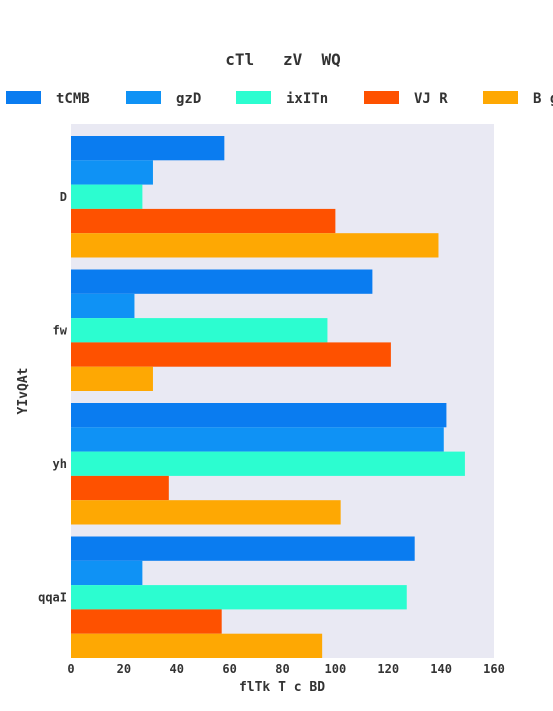 The image size is (553, 711). I want to click on y-tick-label: D, so click(63, 197).